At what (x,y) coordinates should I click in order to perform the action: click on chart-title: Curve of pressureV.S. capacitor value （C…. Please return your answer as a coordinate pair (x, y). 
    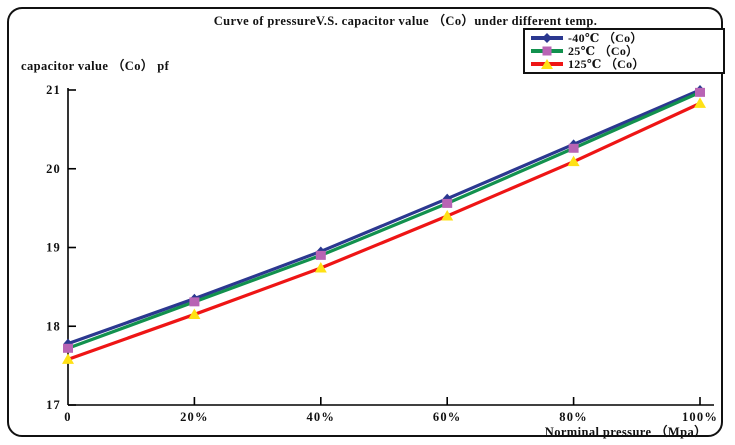
    Looking at the image, I should click on (405, 21).